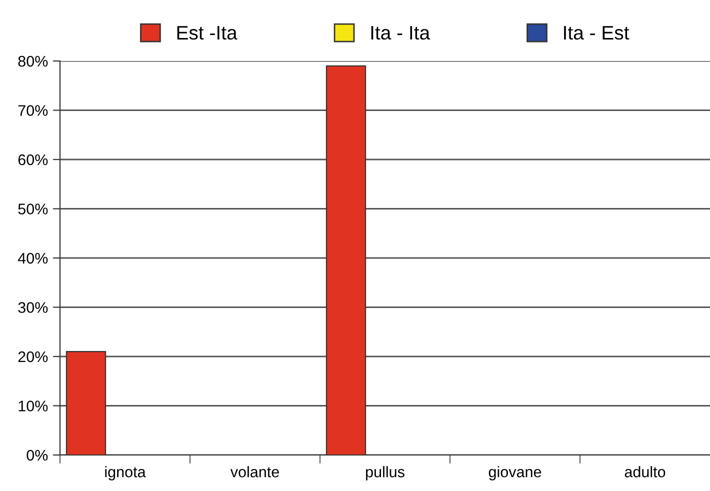 This screenshot has width=710, height=491. What do you see at coordinates (33, 61) in the screenshot?
I see `y-tick-label: 80%` at bounding box center [33, 61].